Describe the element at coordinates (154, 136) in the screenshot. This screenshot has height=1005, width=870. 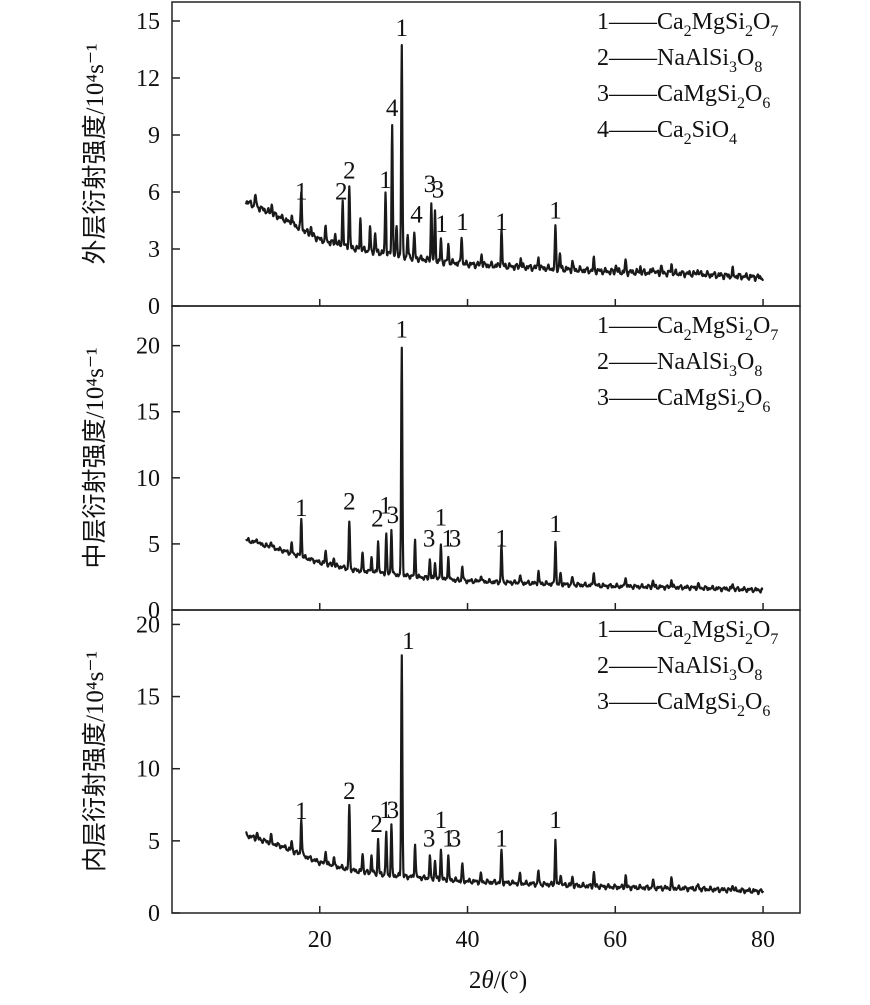
I see `y-tick-label: 9` at that location.